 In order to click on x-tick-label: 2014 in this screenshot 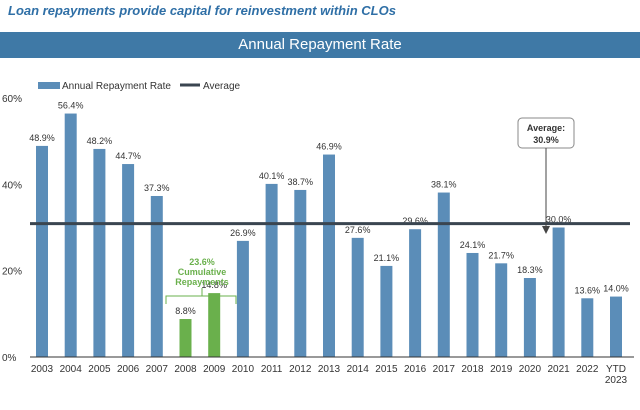, I will do `click(358, 369)`.